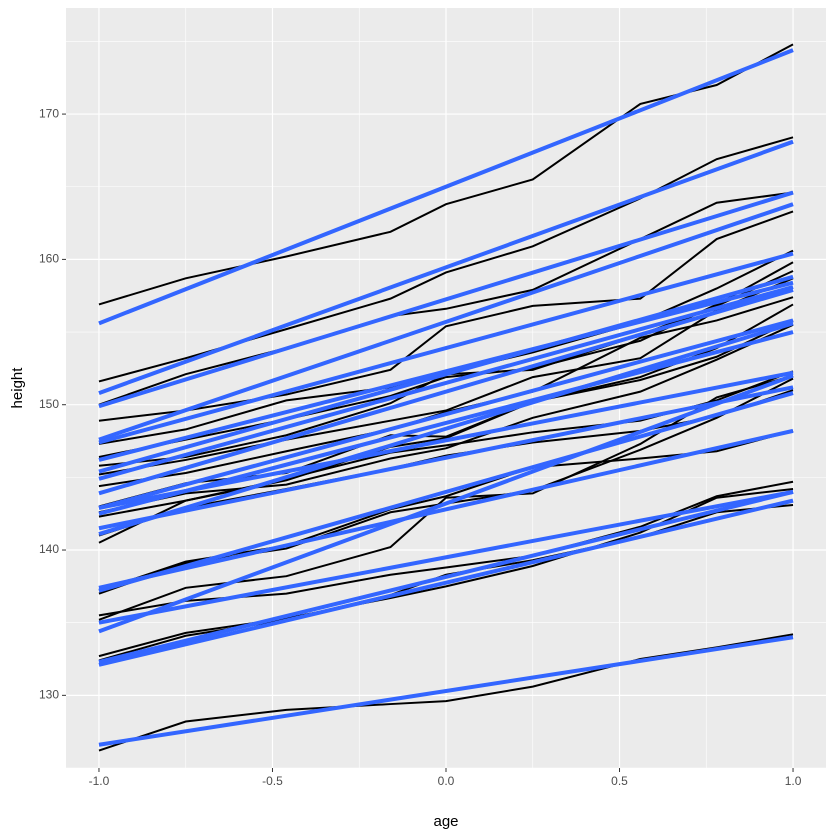 This screenshot has height=840, width=840. What do you see at coordinates (619, 781) in the screenshot?
I see `x-tick-label: 0.5` at bounding box center [619, 781].